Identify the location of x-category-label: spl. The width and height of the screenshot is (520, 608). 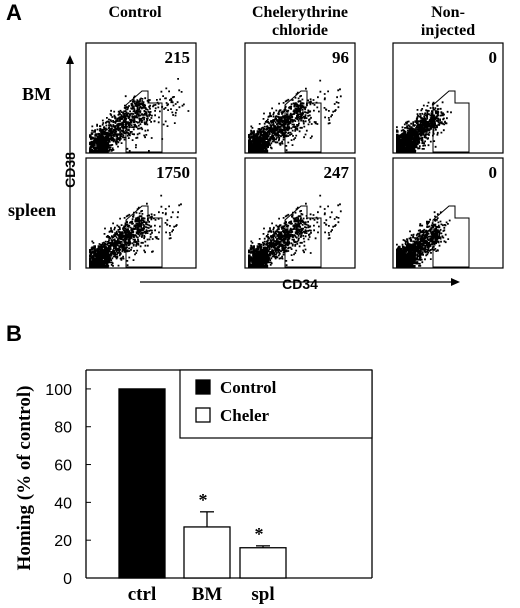
(262, 594).